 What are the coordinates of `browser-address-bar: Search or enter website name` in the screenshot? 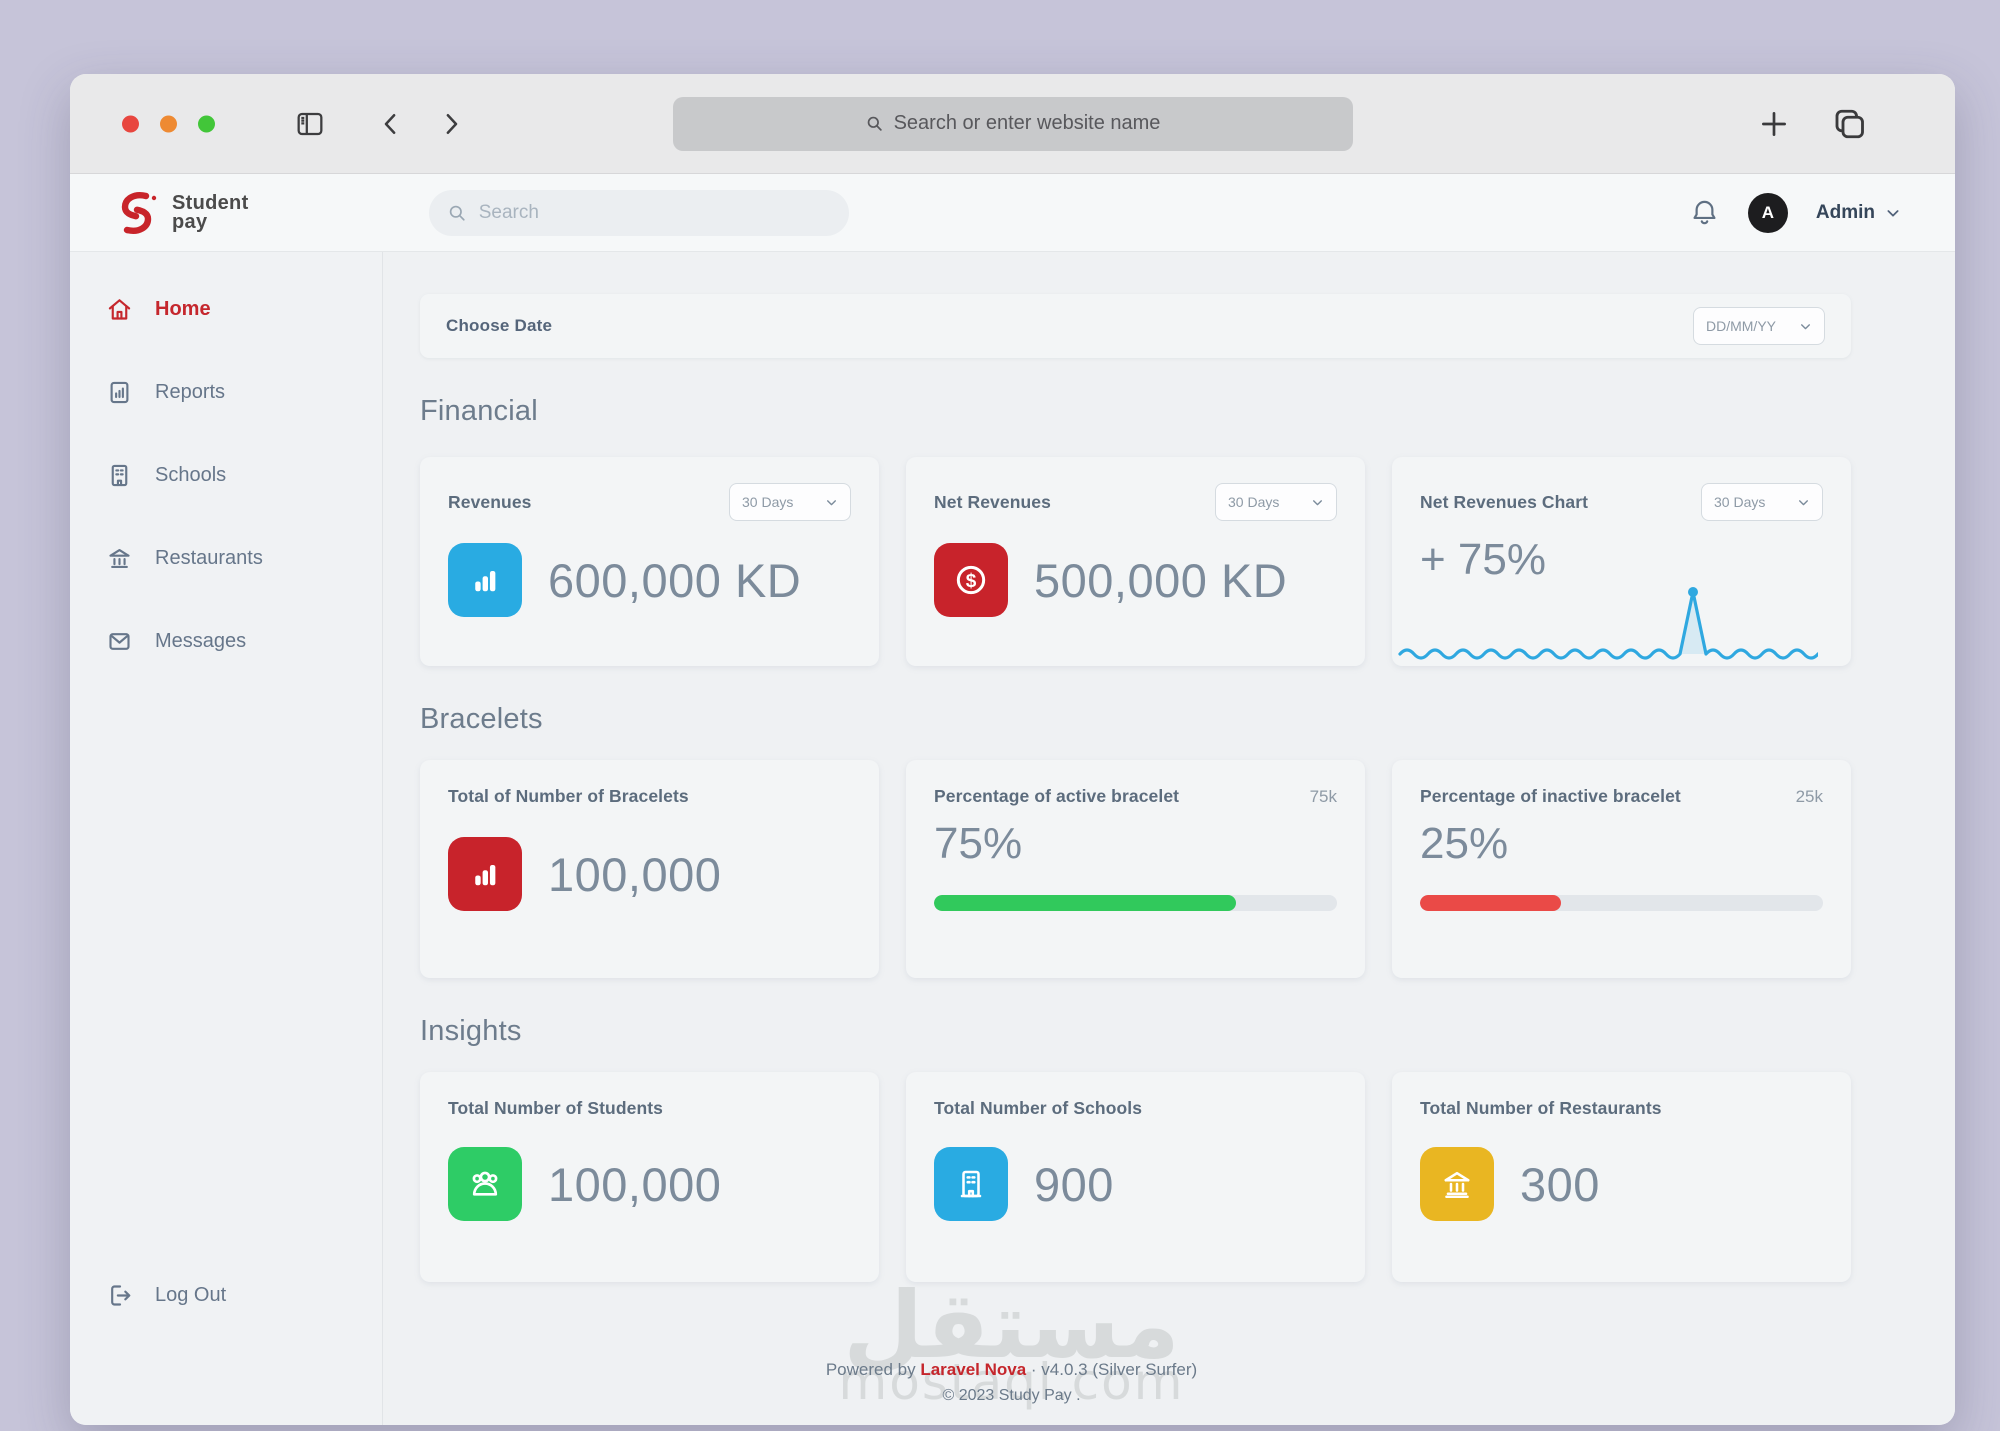 It's located at (1012, 123).